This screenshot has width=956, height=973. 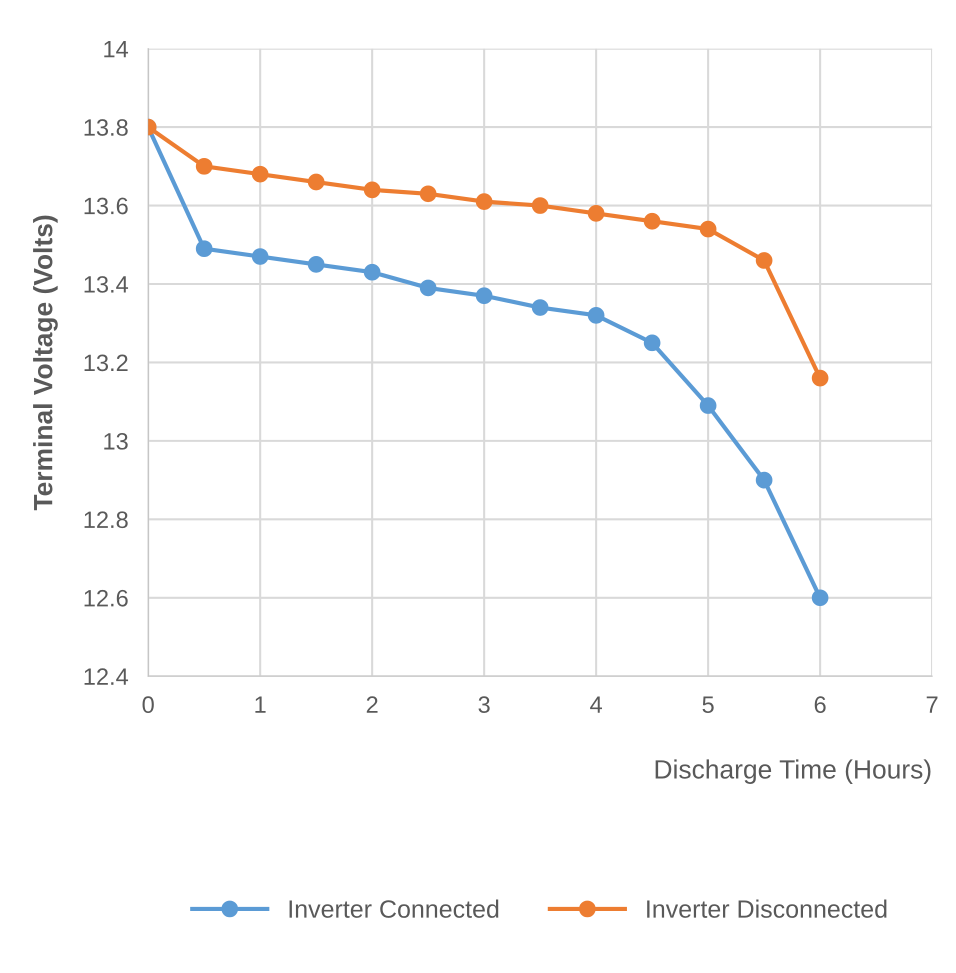 I want to click on y-axis-title: Terminal Voltage (Volts), so click(x=45, y=363).